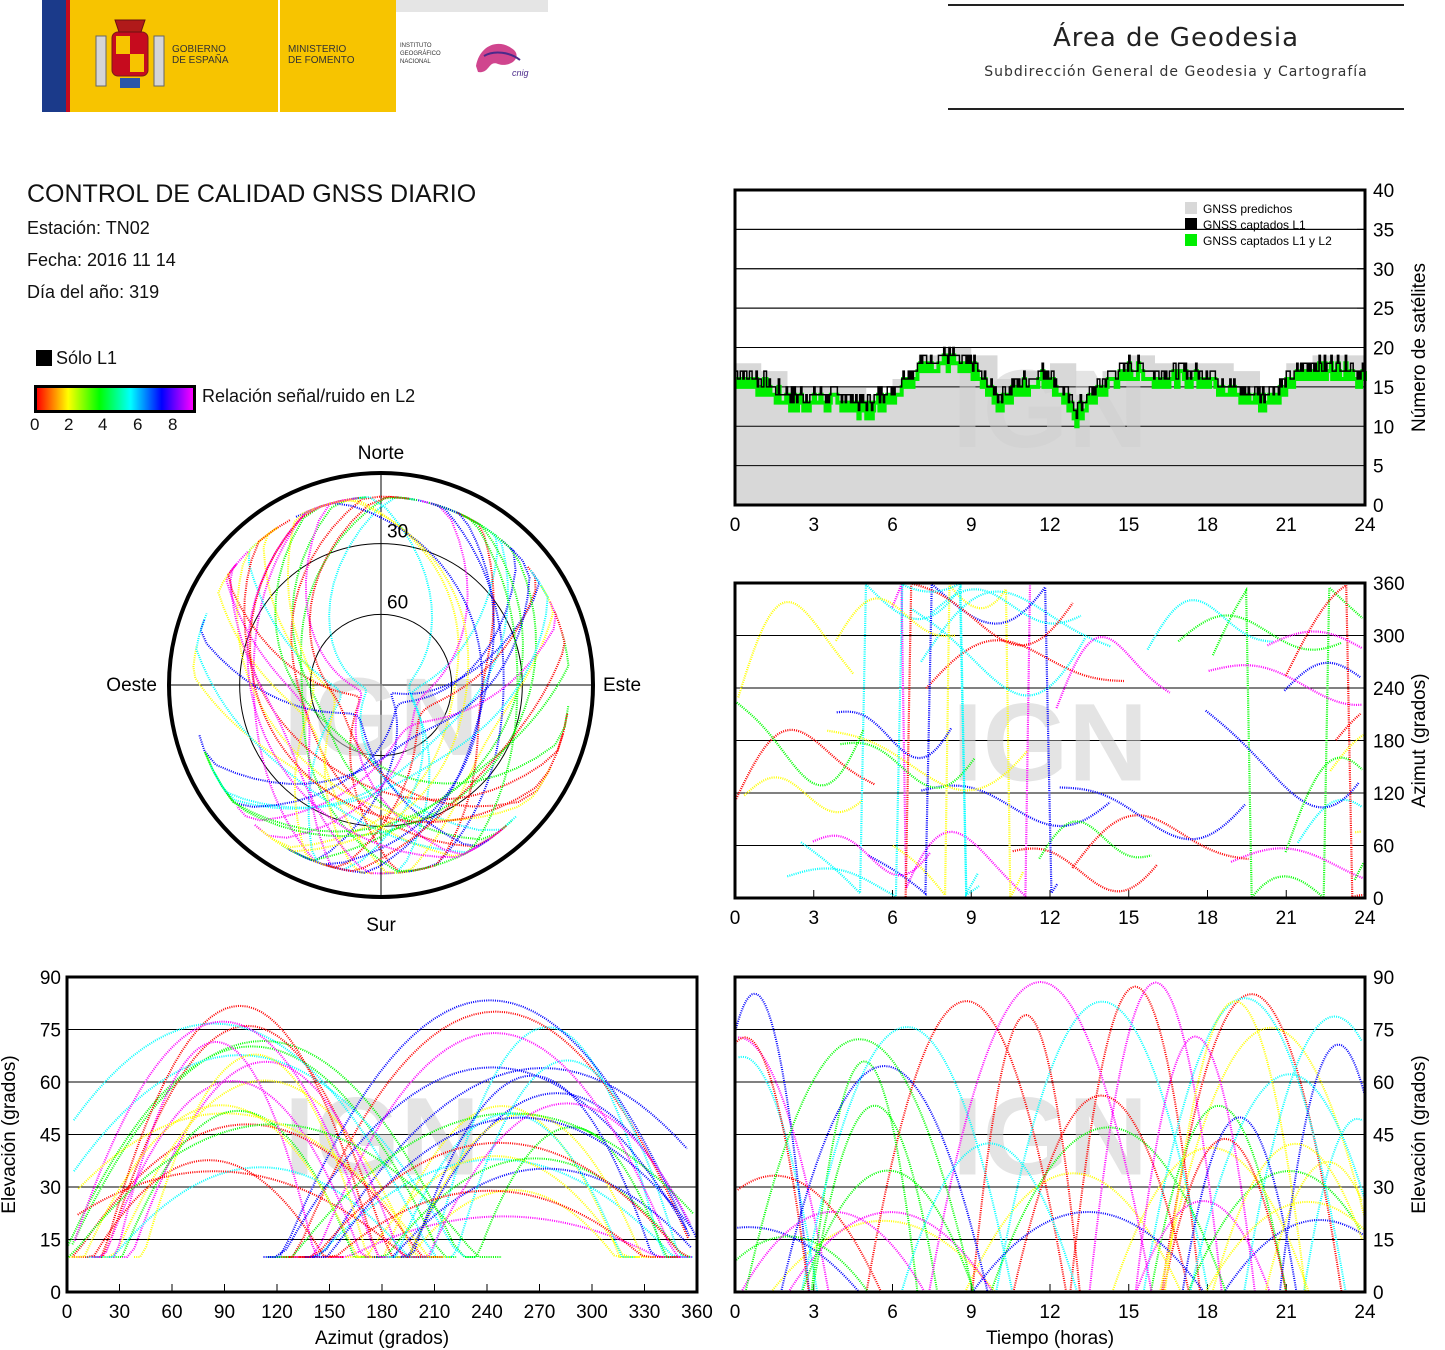 The image size is (1445, 1350). Describe the element at coordinates (130, 53) in the screenshot. I see `coat-of-arms-icon` at that location.